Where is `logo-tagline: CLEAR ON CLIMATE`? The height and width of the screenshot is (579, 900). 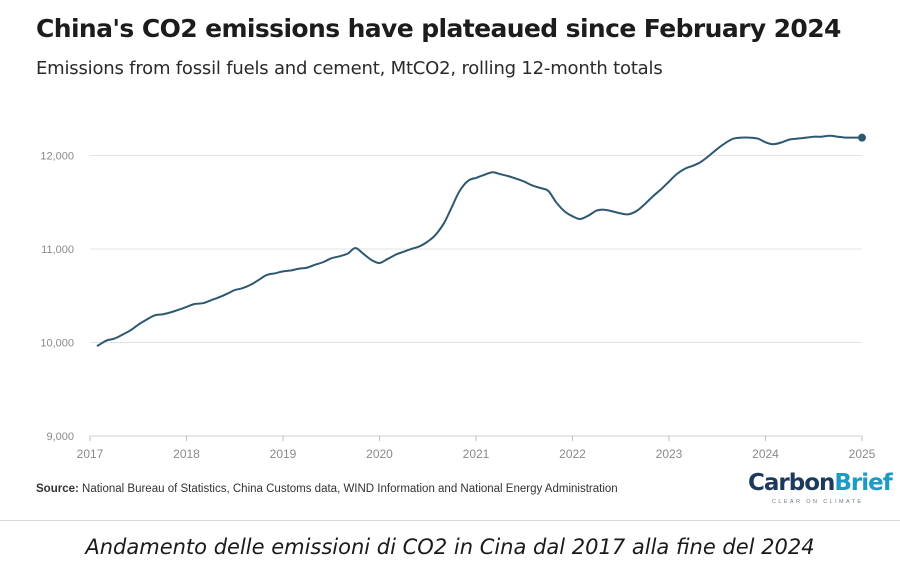
logo-tagline: CLEAR ON CLIMATE is located at coordinates (818, 502).